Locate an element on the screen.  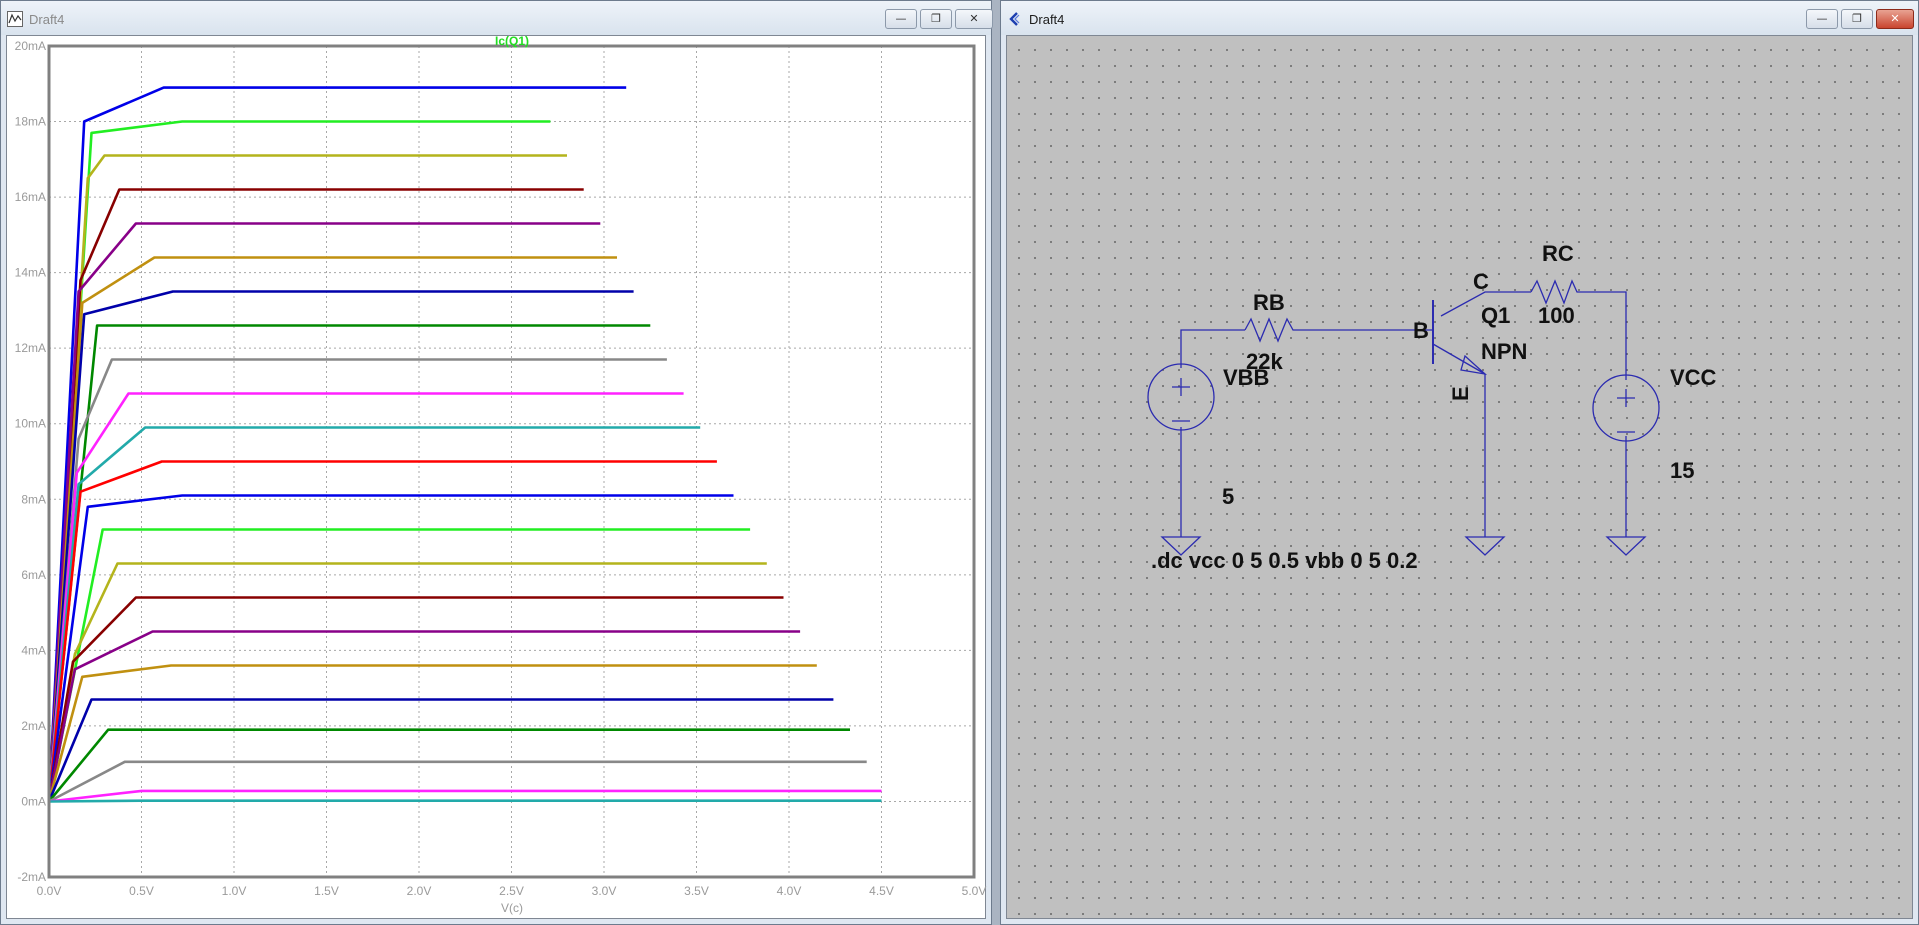
resistor-rb is located at coordinates (1270, 330).